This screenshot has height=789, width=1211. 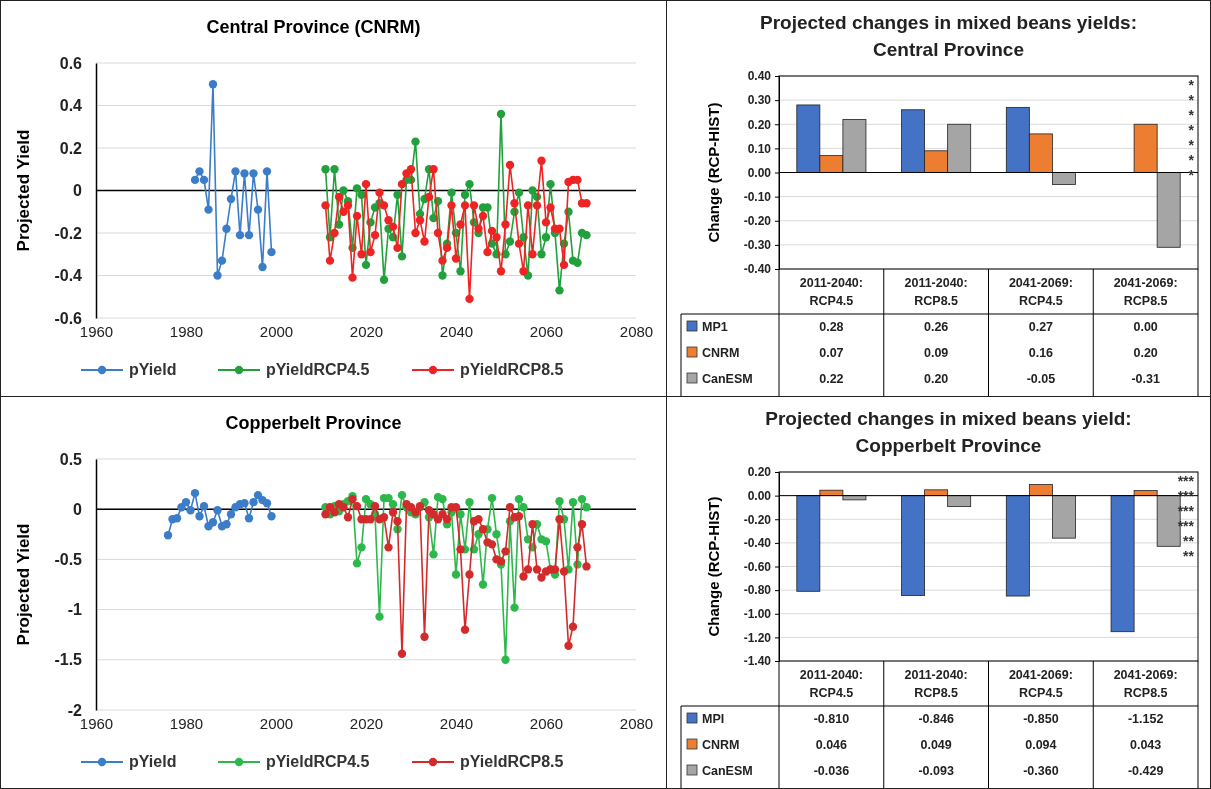 I want to click on y-tick-label: 0.40, so click(x=759, y=76).